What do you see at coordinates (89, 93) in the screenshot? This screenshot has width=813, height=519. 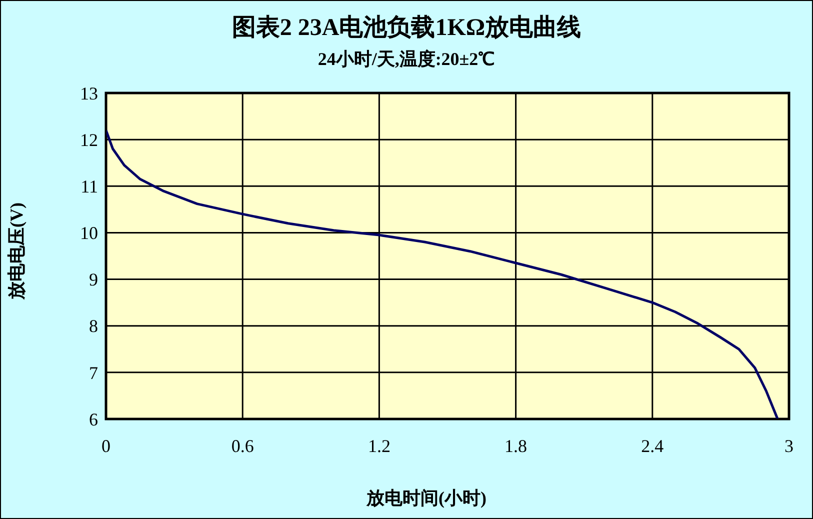 I see `y-tick-label: 13` at bounding box center [89, 93].